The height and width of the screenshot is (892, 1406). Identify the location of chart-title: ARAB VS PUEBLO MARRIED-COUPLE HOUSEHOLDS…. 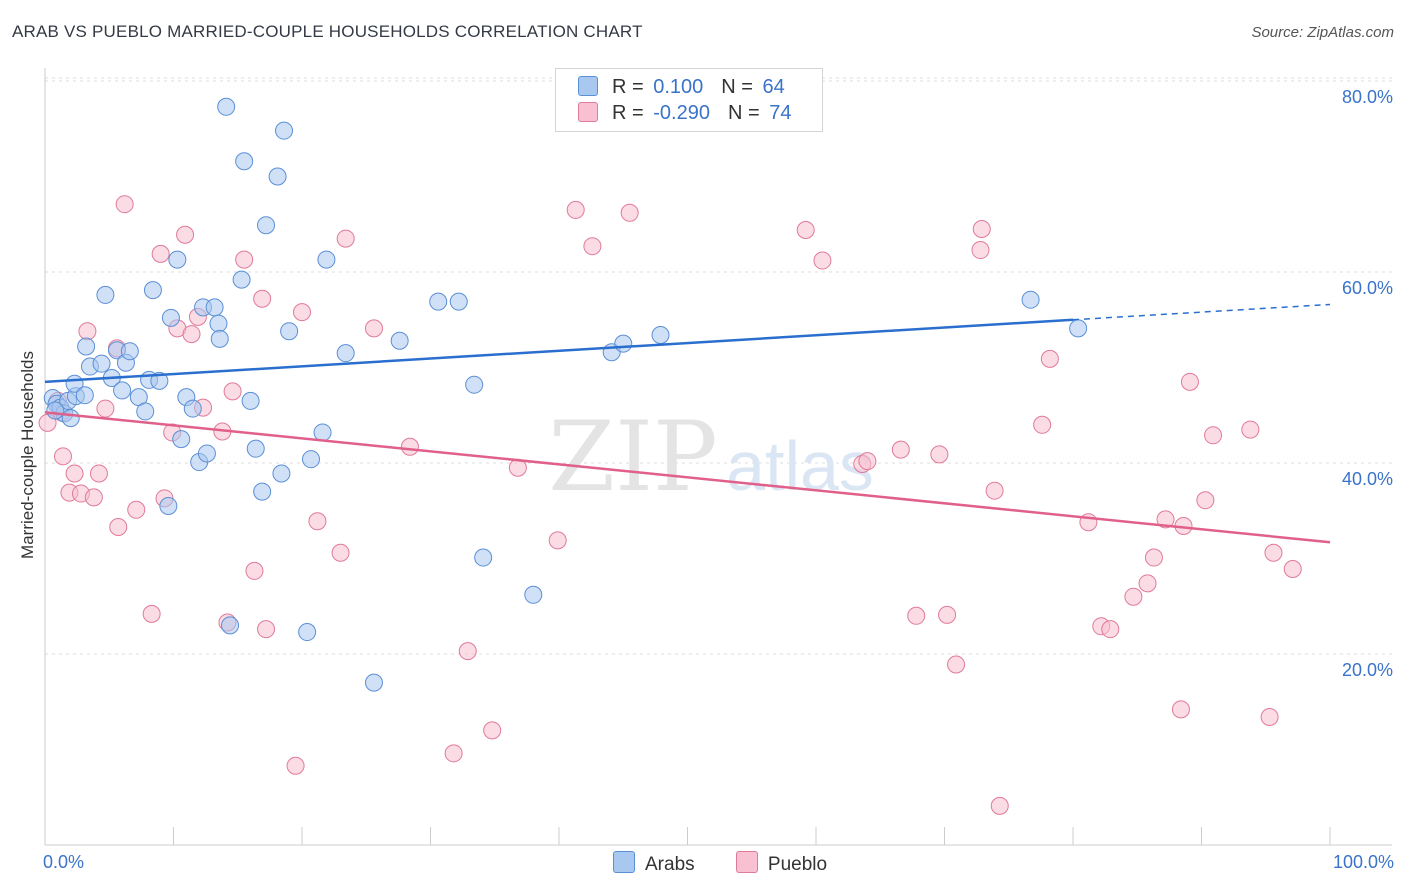
(327, 31).